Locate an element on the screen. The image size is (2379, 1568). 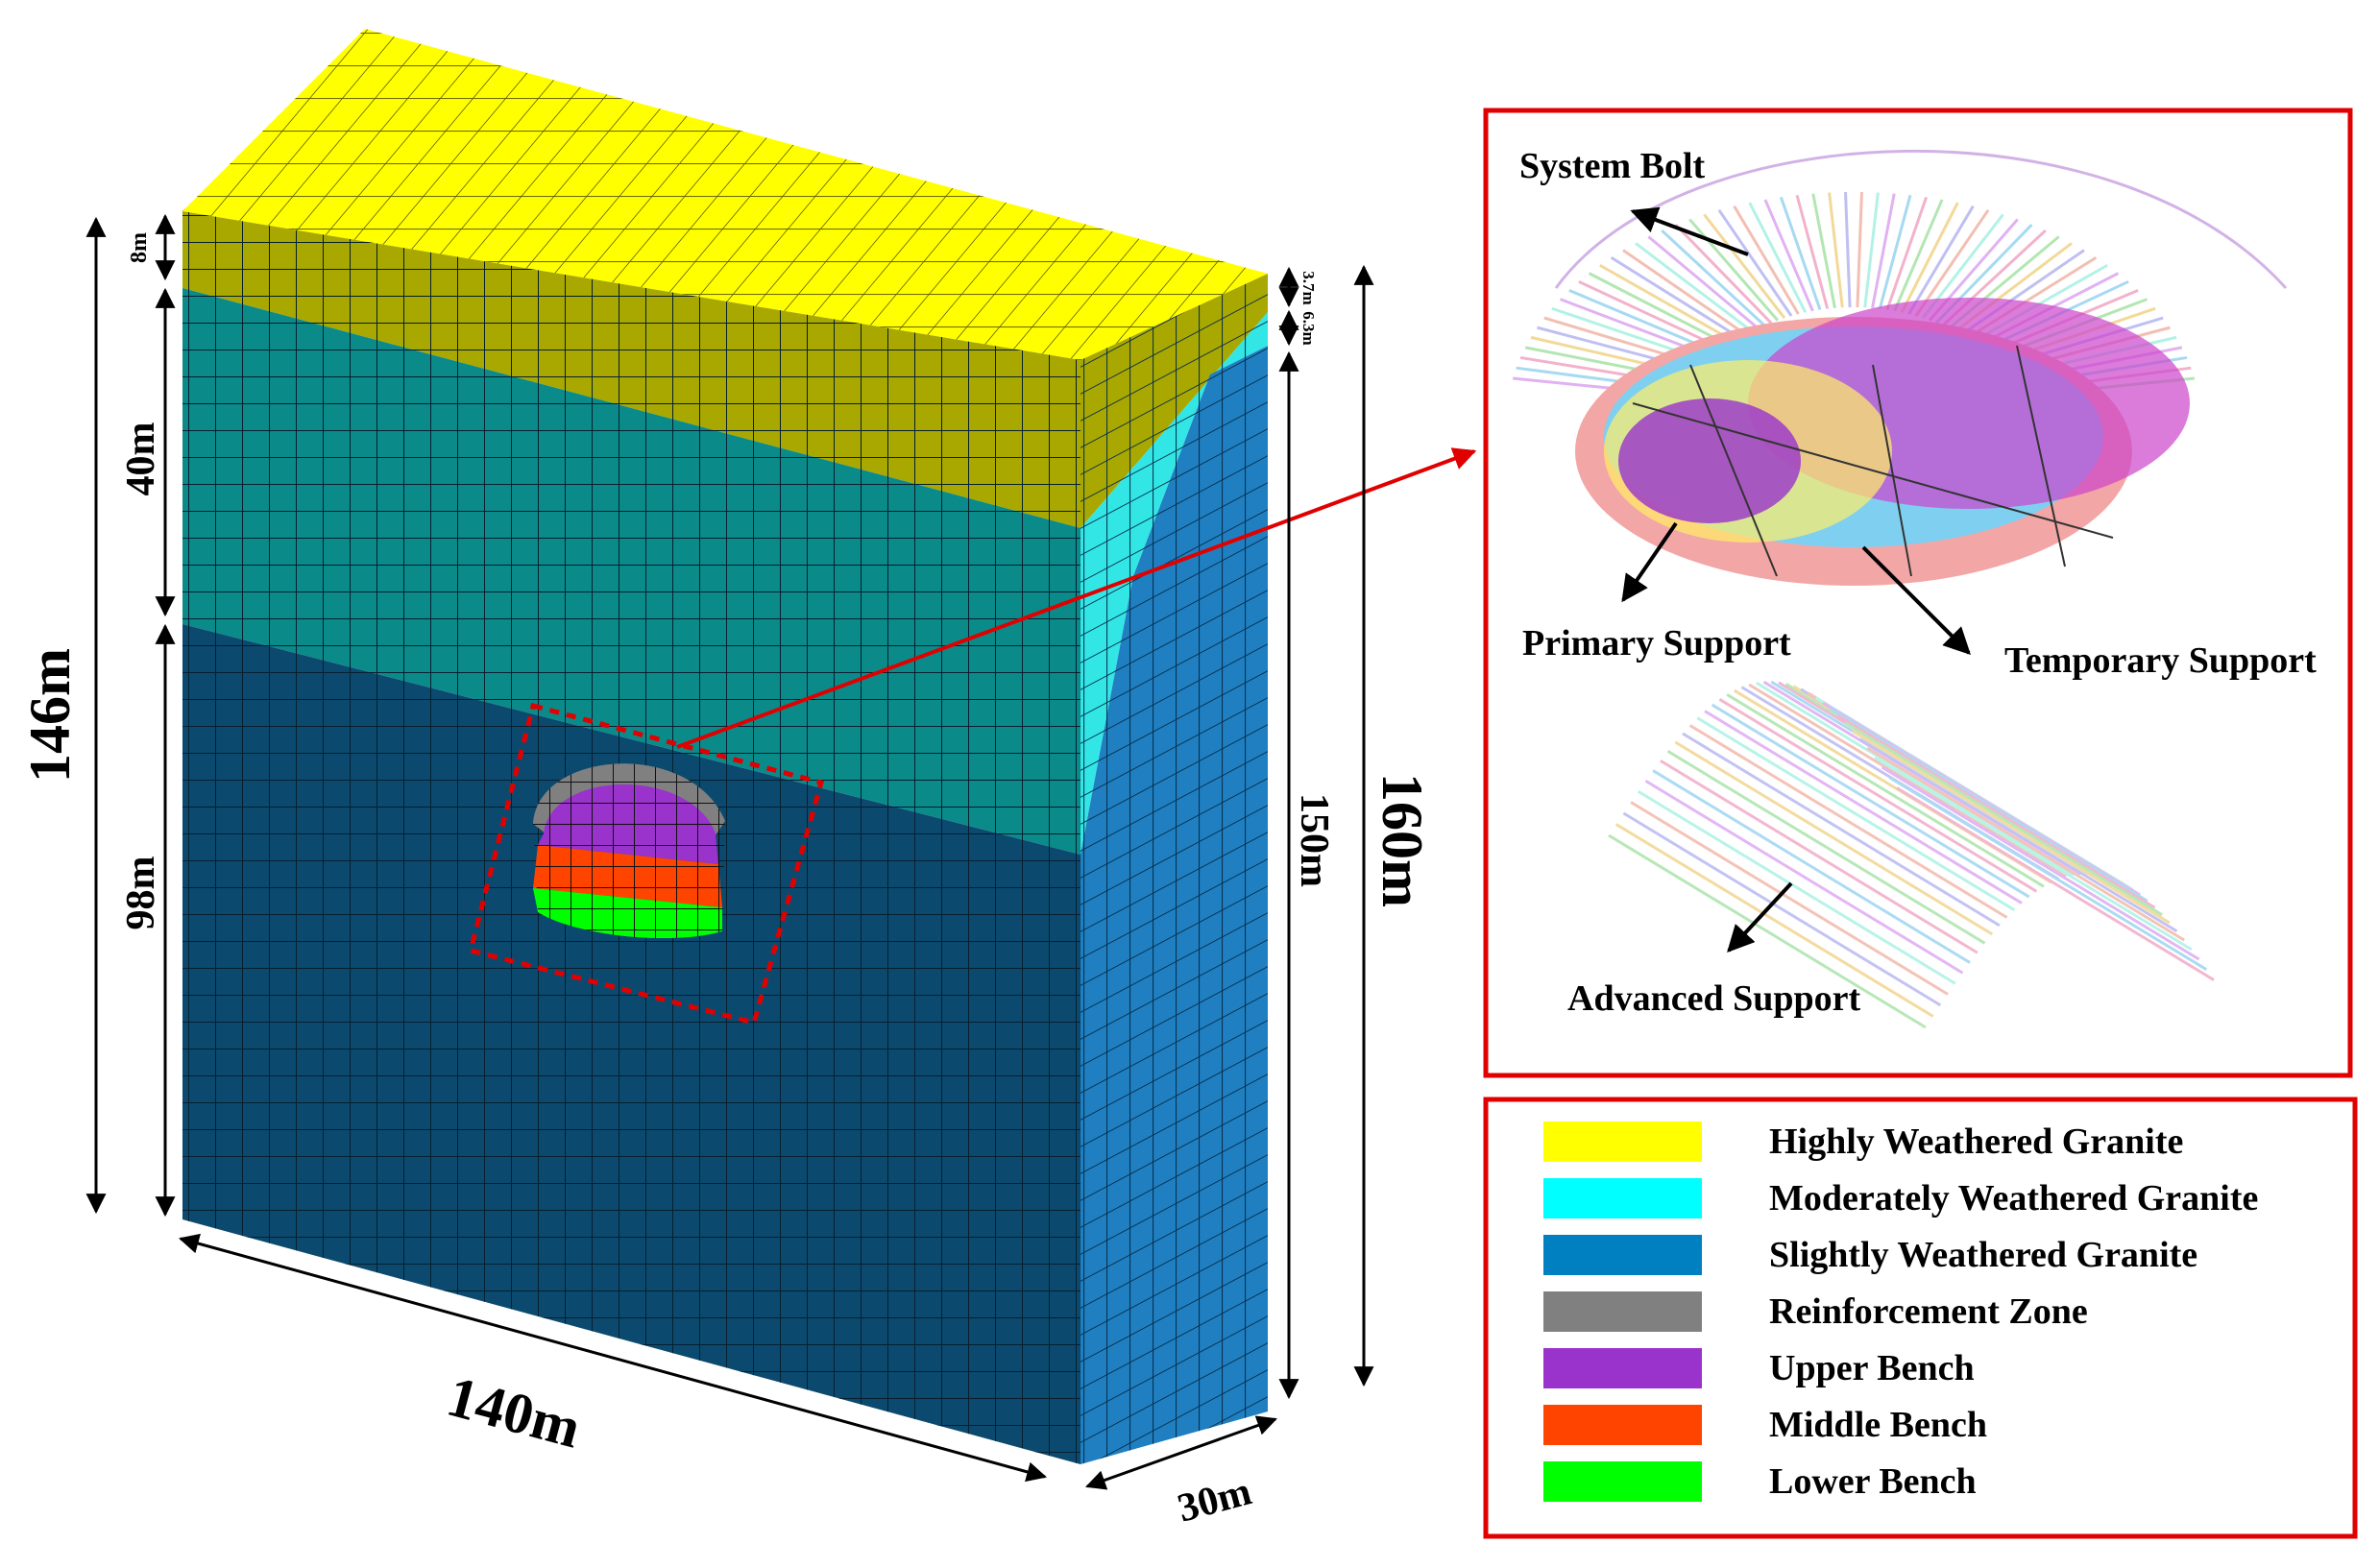
dim-total-height-left: 146m is located at coordinates (50, 715).